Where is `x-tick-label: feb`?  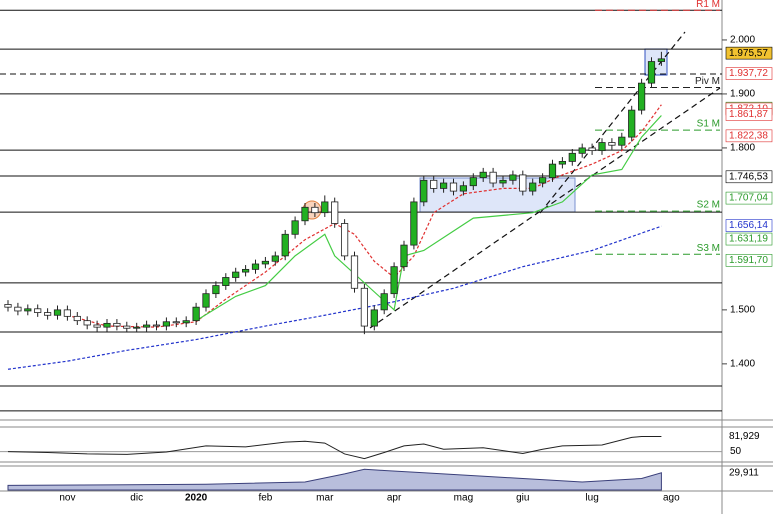 x-tick-label: feb is located at coordinates (265, 498).